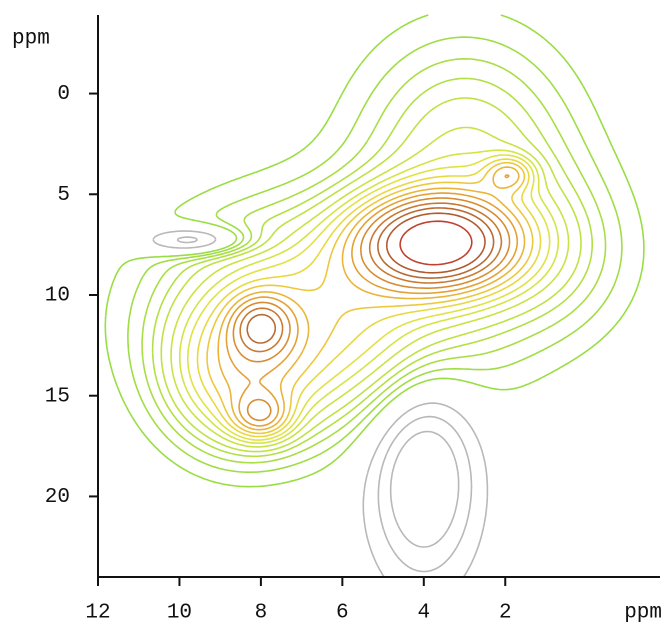 Image resolution: width=667 pixels, height=635 pixels. What do you see at coordinates (342, 613) in the screenshot?
I see `x-tick-label: 6` at bounding box center [342, 613].